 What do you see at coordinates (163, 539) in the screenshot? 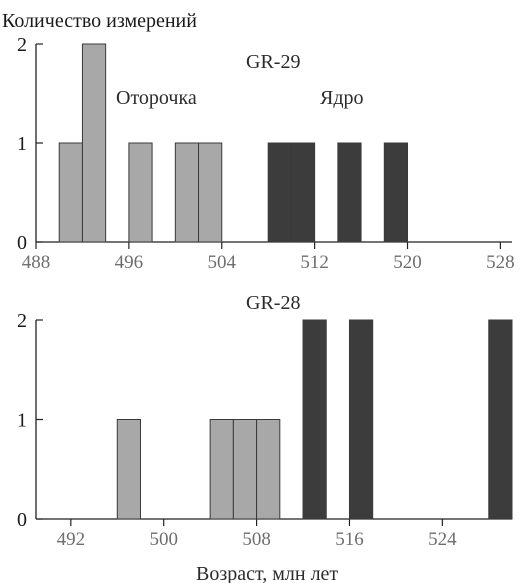
I see `x-tick-label: 500` at bounding box center [163, 539].